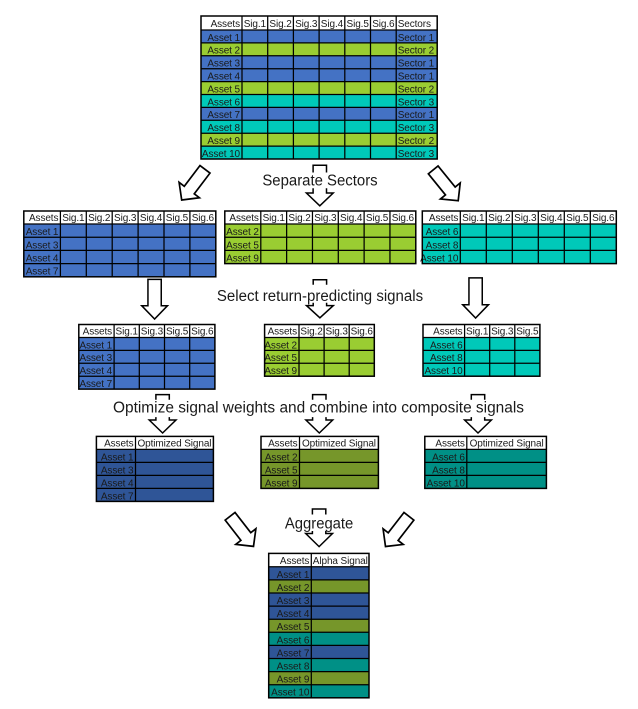 The height and width of the screenshot is (709, 638). What do you see at coordinates (414, 24) in the screenshot?
I see `svg-text: Sectors` at bounding box center [414, 24].